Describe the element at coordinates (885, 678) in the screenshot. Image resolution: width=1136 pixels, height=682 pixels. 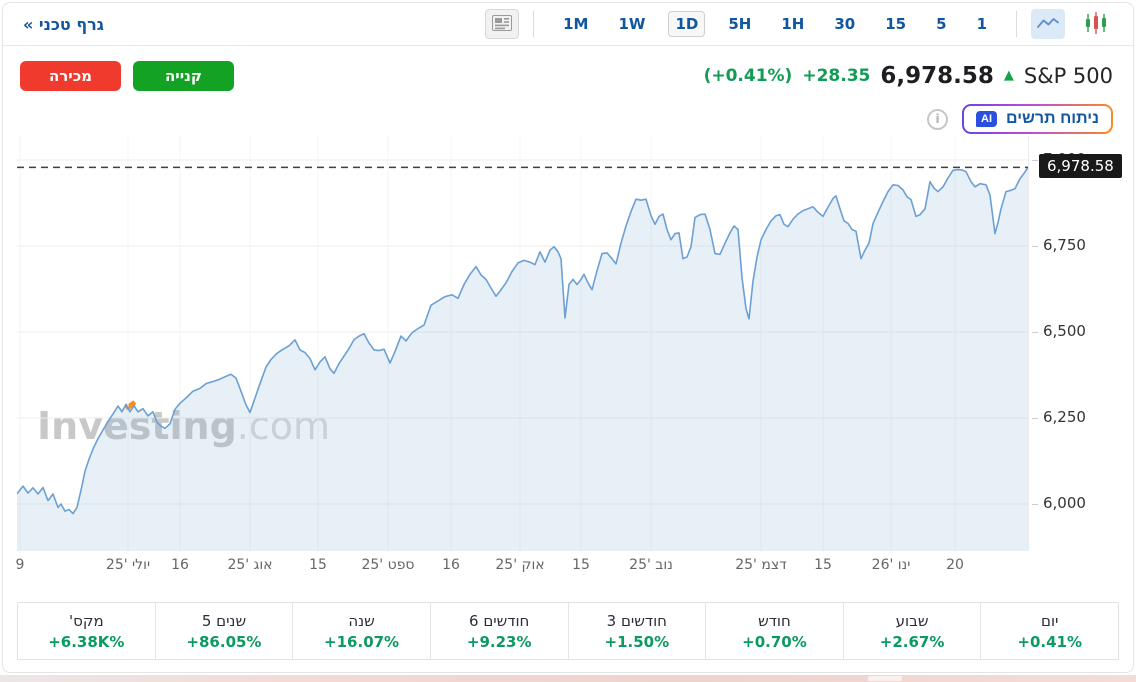
I see `strip-highlight` at that location.